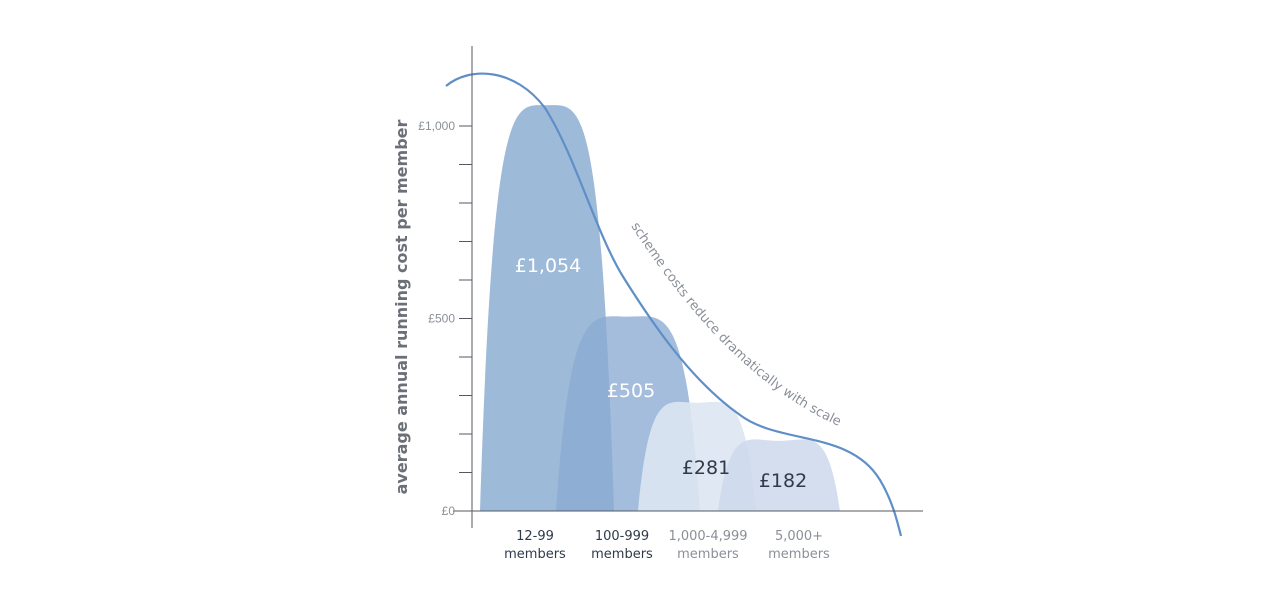 This screenshot has width=1280, height=602. Describe the element at coordinates (622, 545) in the screenshot. I see `category-label-2: 100-999 members` at that location.